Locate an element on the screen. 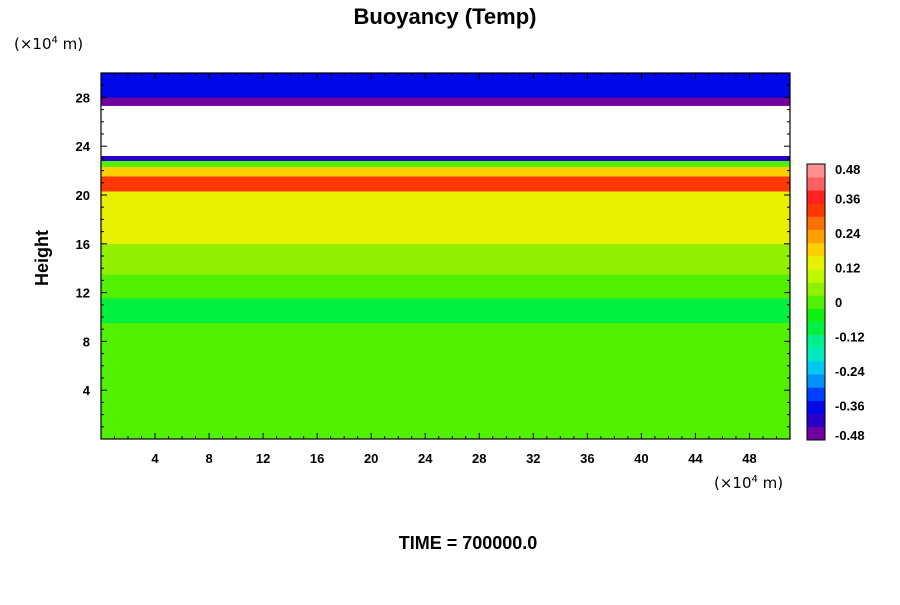 Image resolution: width=900 pixels, height=605 pixels. y-tick-label: 12 is located at coordinates (83, 293).